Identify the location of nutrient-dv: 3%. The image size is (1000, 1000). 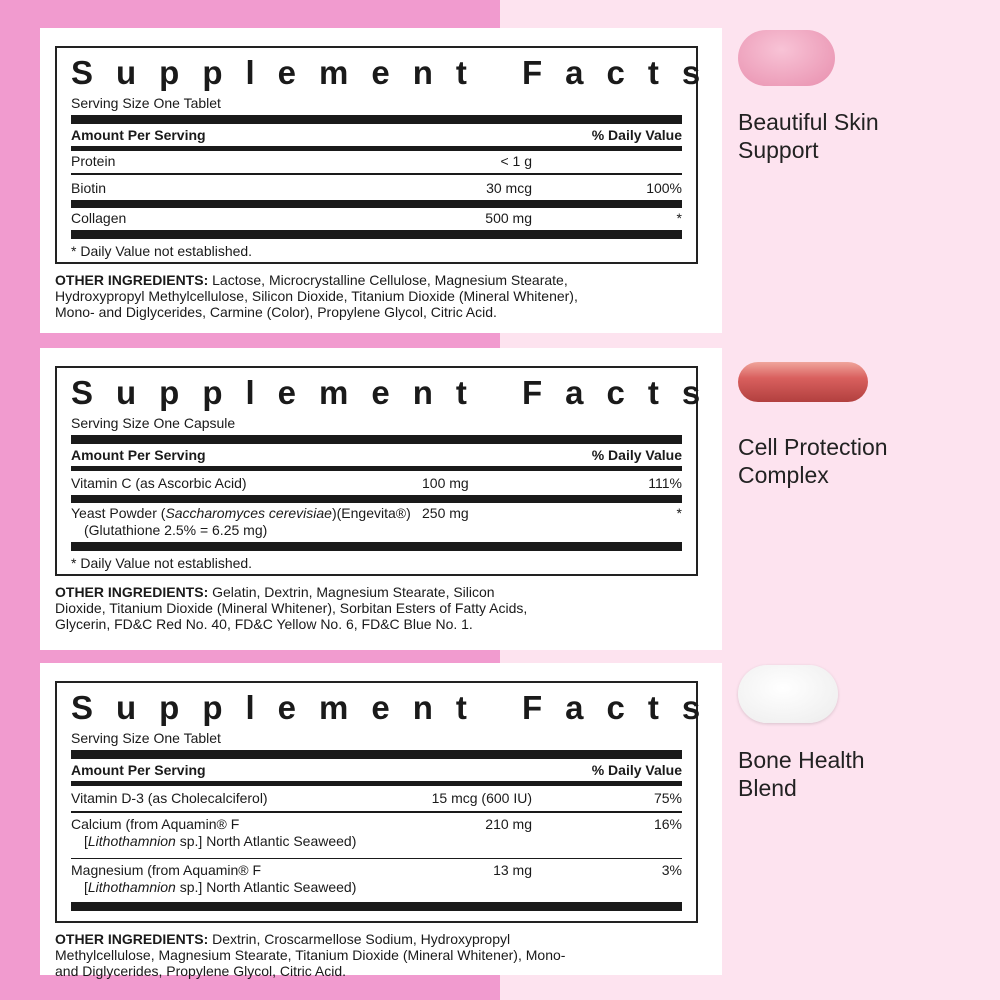
(671, 870).